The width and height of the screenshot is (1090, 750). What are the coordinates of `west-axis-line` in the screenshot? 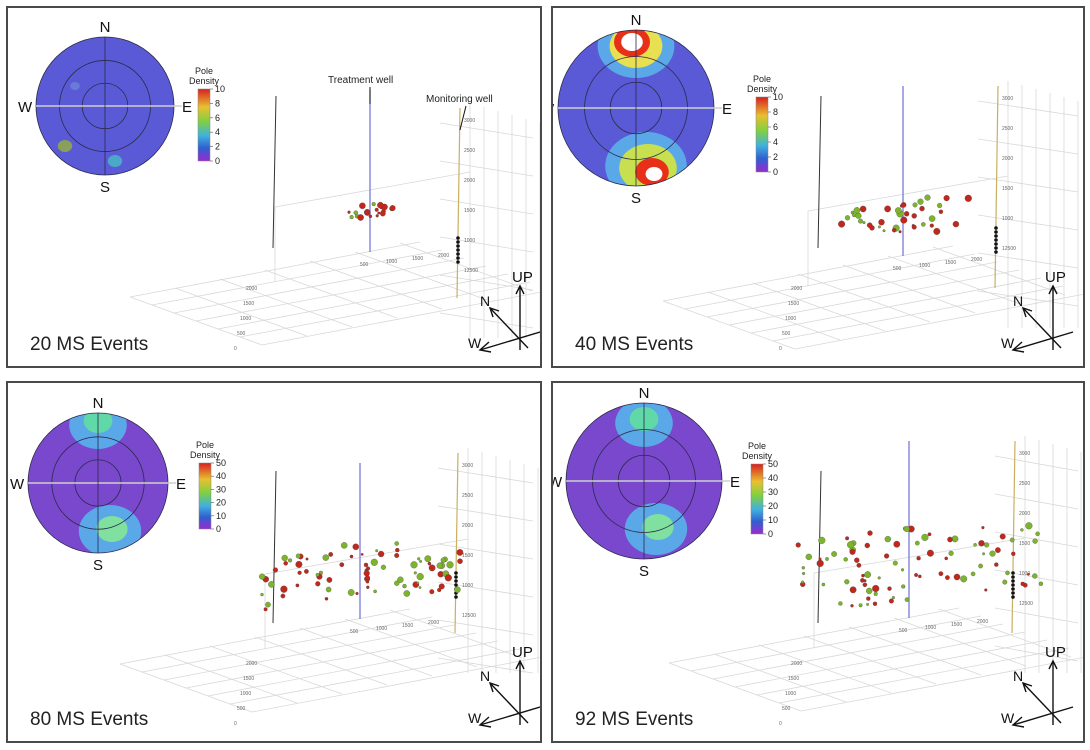 It's located at (509, 716).